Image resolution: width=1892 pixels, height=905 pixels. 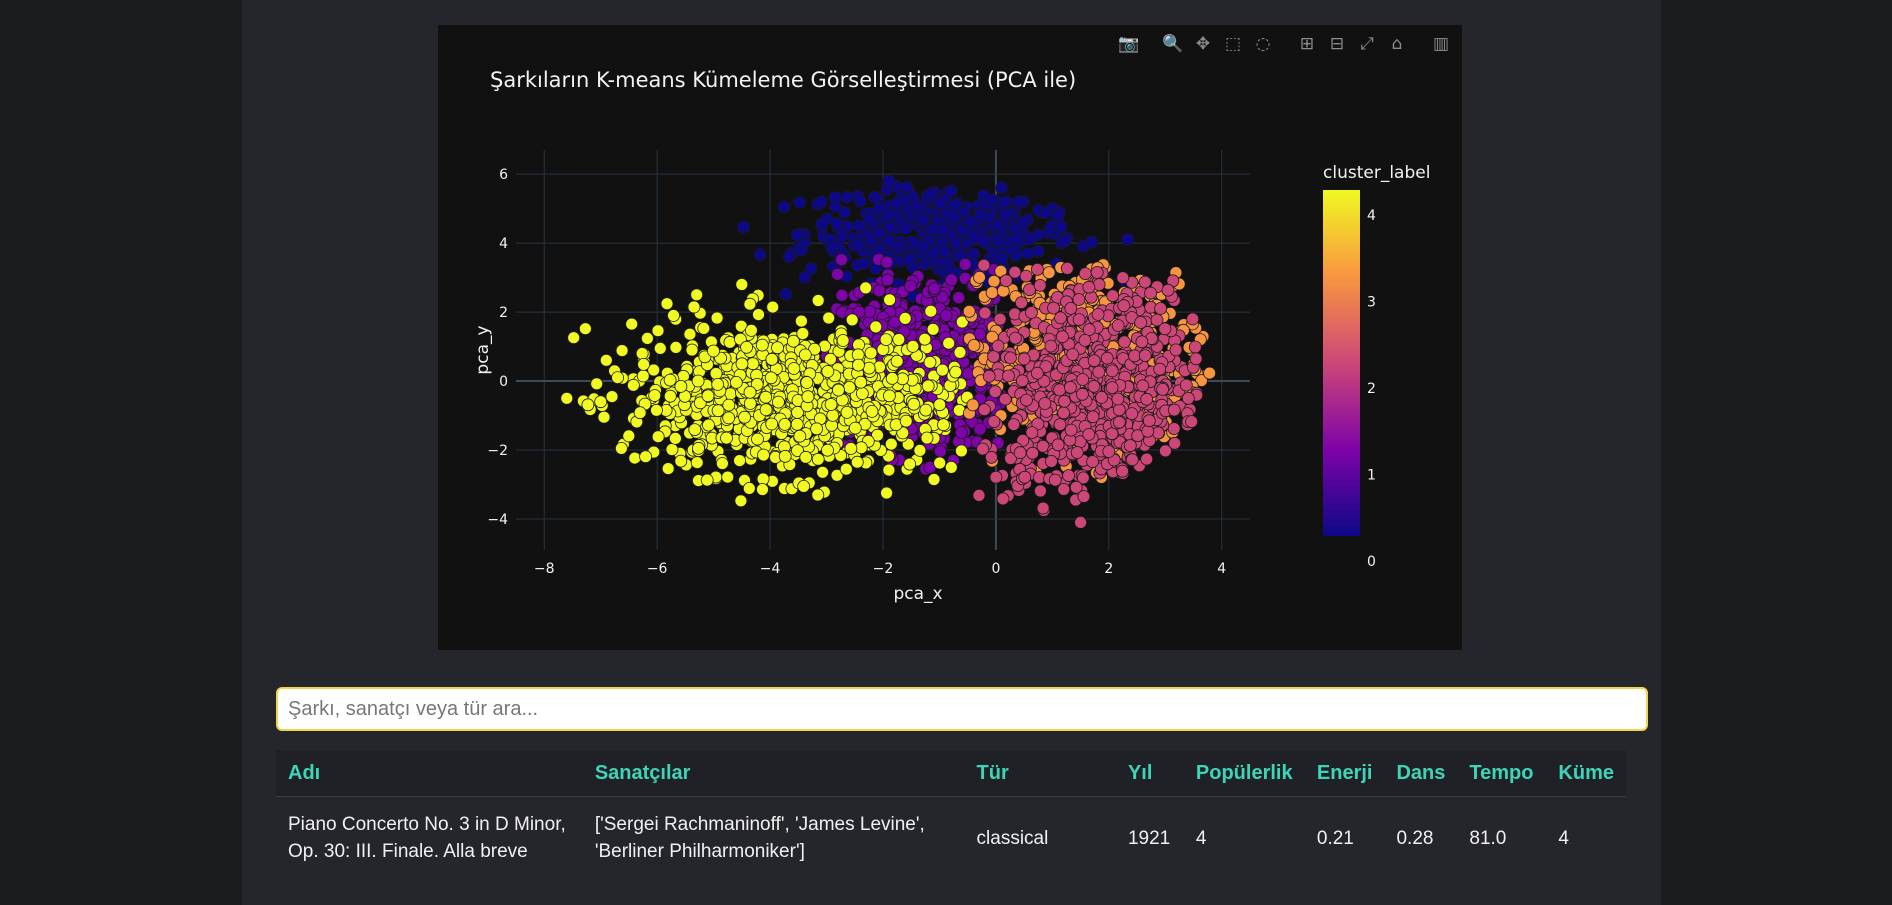 I want to click on column-header-name: Adı, so click(x=429, y=773).